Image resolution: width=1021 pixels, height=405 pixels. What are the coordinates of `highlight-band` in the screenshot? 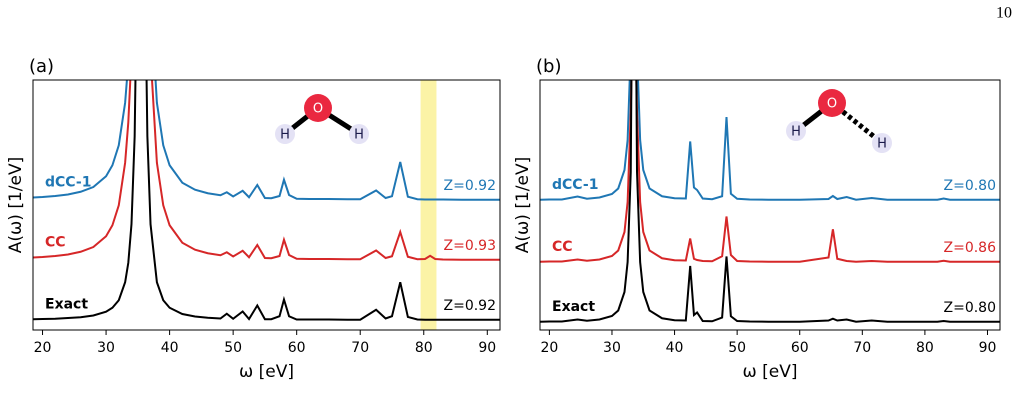 It's located at (428, 205).